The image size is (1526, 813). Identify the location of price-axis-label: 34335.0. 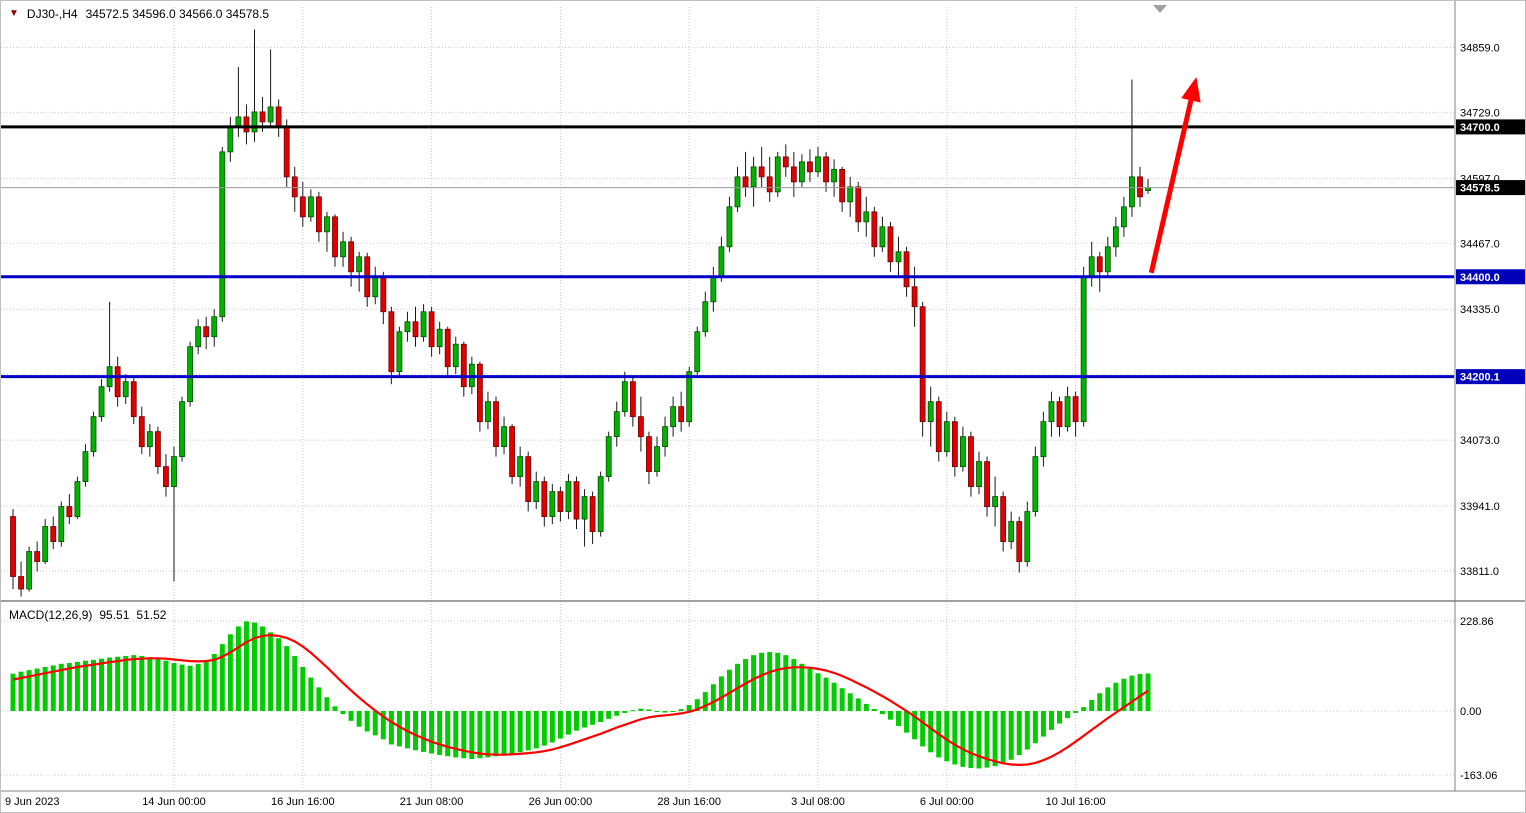
(1480, 310).